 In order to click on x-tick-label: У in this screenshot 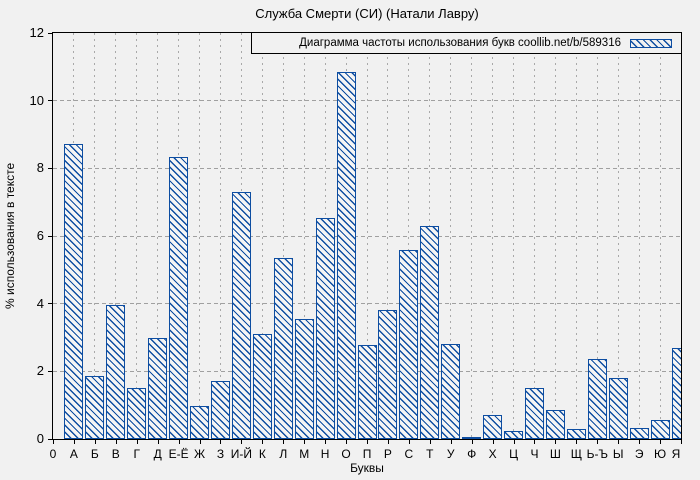, I will do `click(450, 454)`.